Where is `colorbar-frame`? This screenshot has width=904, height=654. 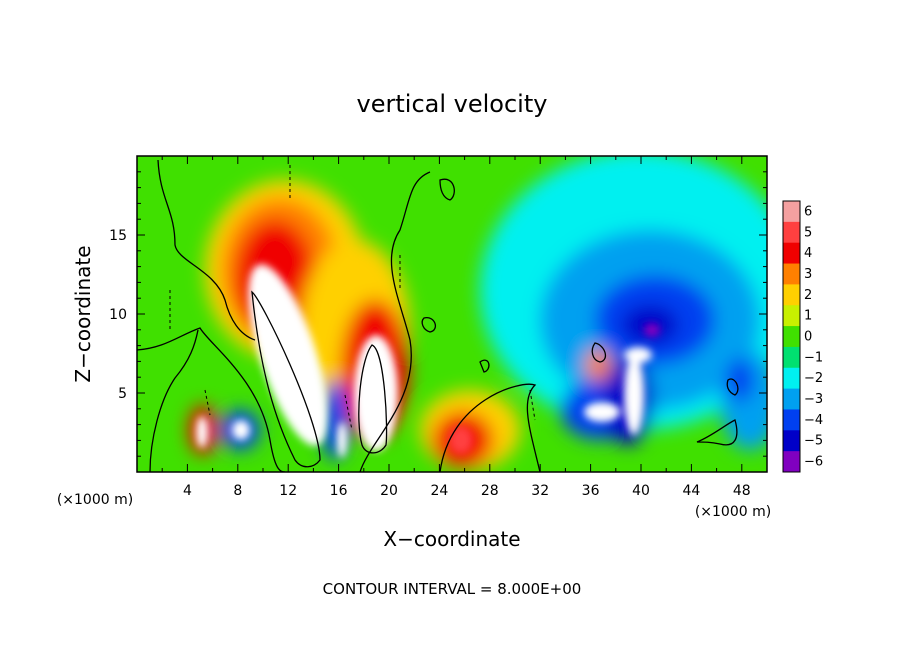 colorbar-frame is located at coordinates (791, 336).